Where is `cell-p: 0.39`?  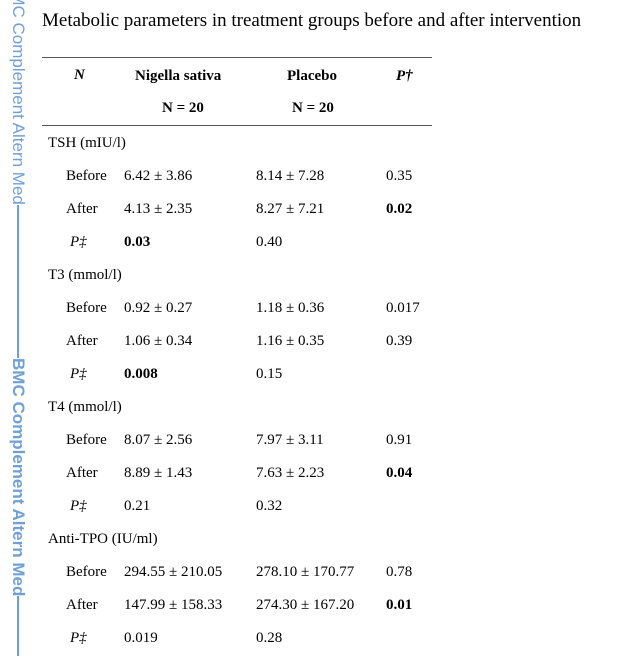 cell-p: 0.39 is located at coordinates (399, 341).